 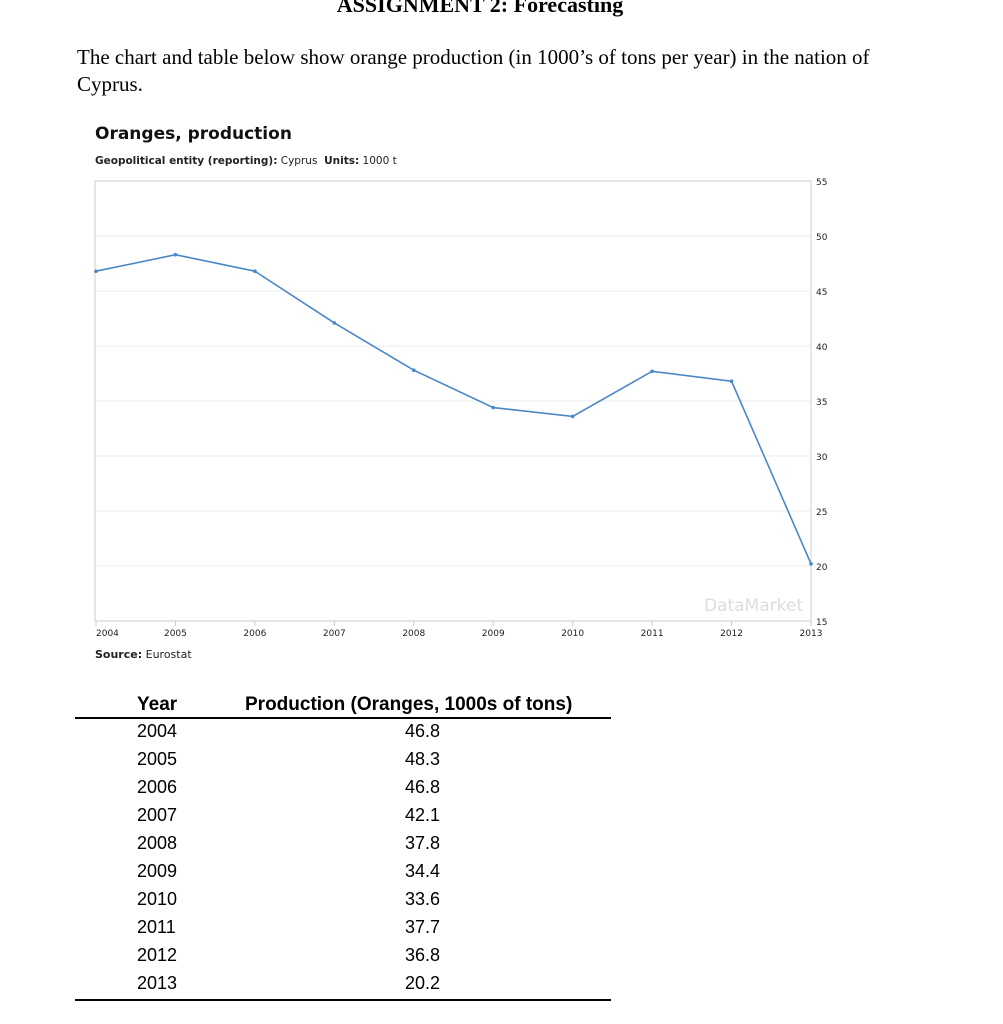 What do you see at coordinates (652, 634) in the screenshot?
I see `x-tick-label: 2011` at bounding box center [652, 634].